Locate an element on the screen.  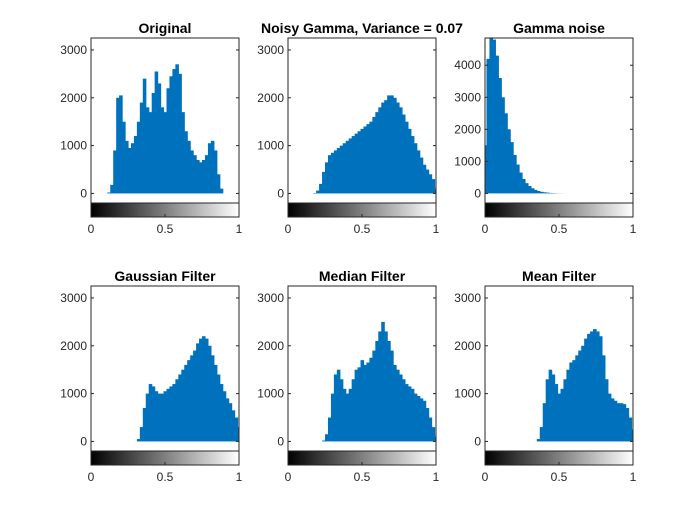
subplot-title: Gaussian Filter is located at coordinates (165, 276).